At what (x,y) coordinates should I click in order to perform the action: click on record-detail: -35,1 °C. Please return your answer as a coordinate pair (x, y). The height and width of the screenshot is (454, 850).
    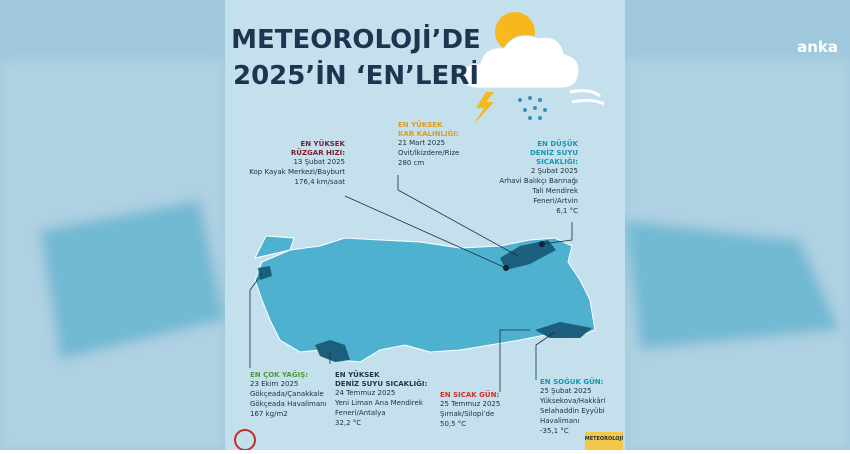
    Looking at the image, I should click on (554, 431).